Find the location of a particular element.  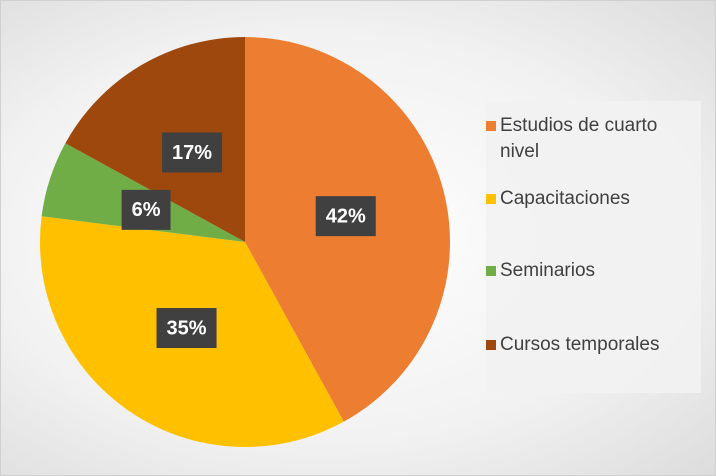

data-label: 42% is located at coordinates (345, 216).